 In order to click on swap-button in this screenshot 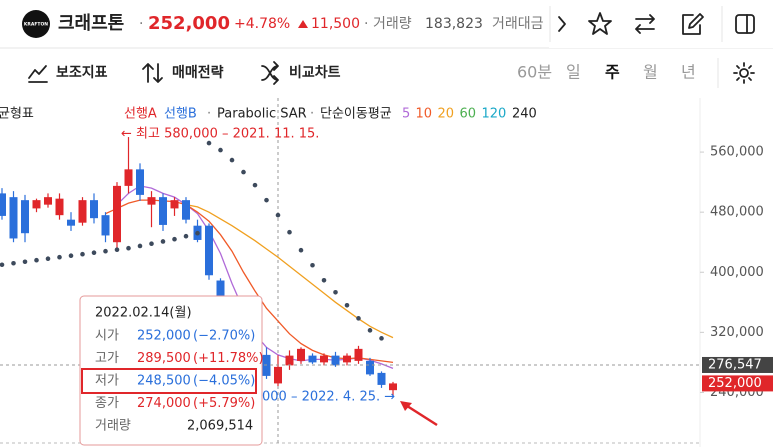, I will do `click(645, 24)`.